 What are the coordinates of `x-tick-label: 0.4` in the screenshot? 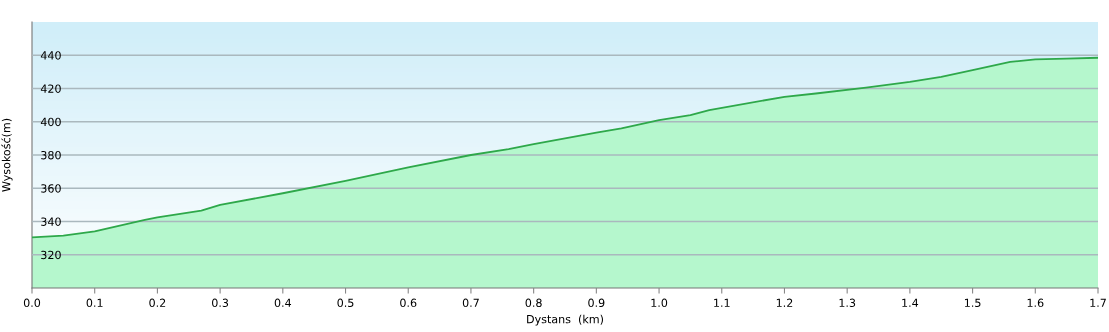 It's located at (283, 303).